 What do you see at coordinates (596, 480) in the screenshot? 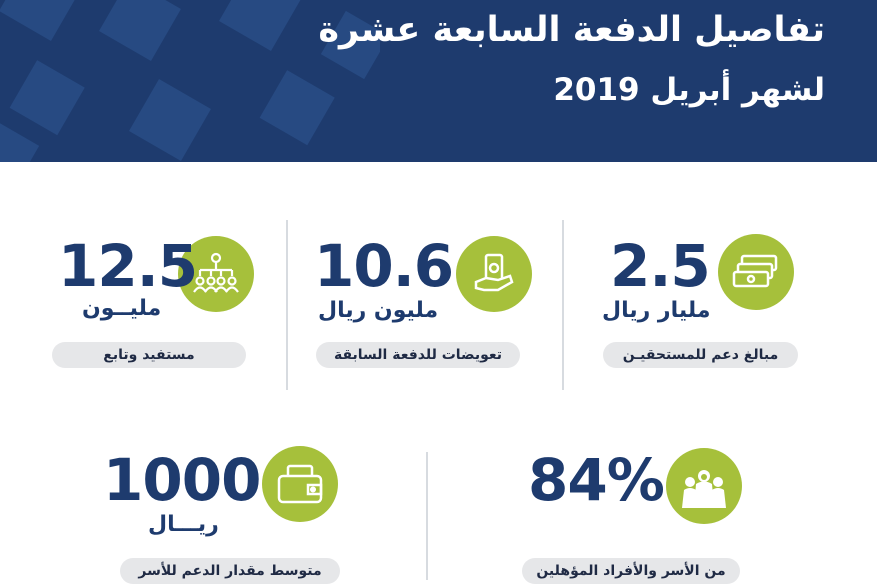
I see `stat-value: 84%` at bounding box center [596, 480].